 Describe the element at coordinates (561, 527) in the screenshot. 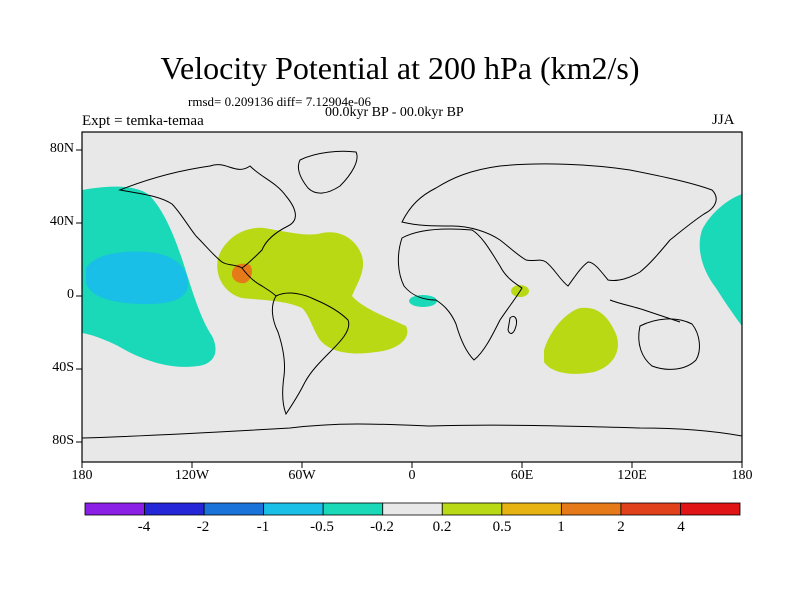

I see `colorbar-label-8: 1` at that location.